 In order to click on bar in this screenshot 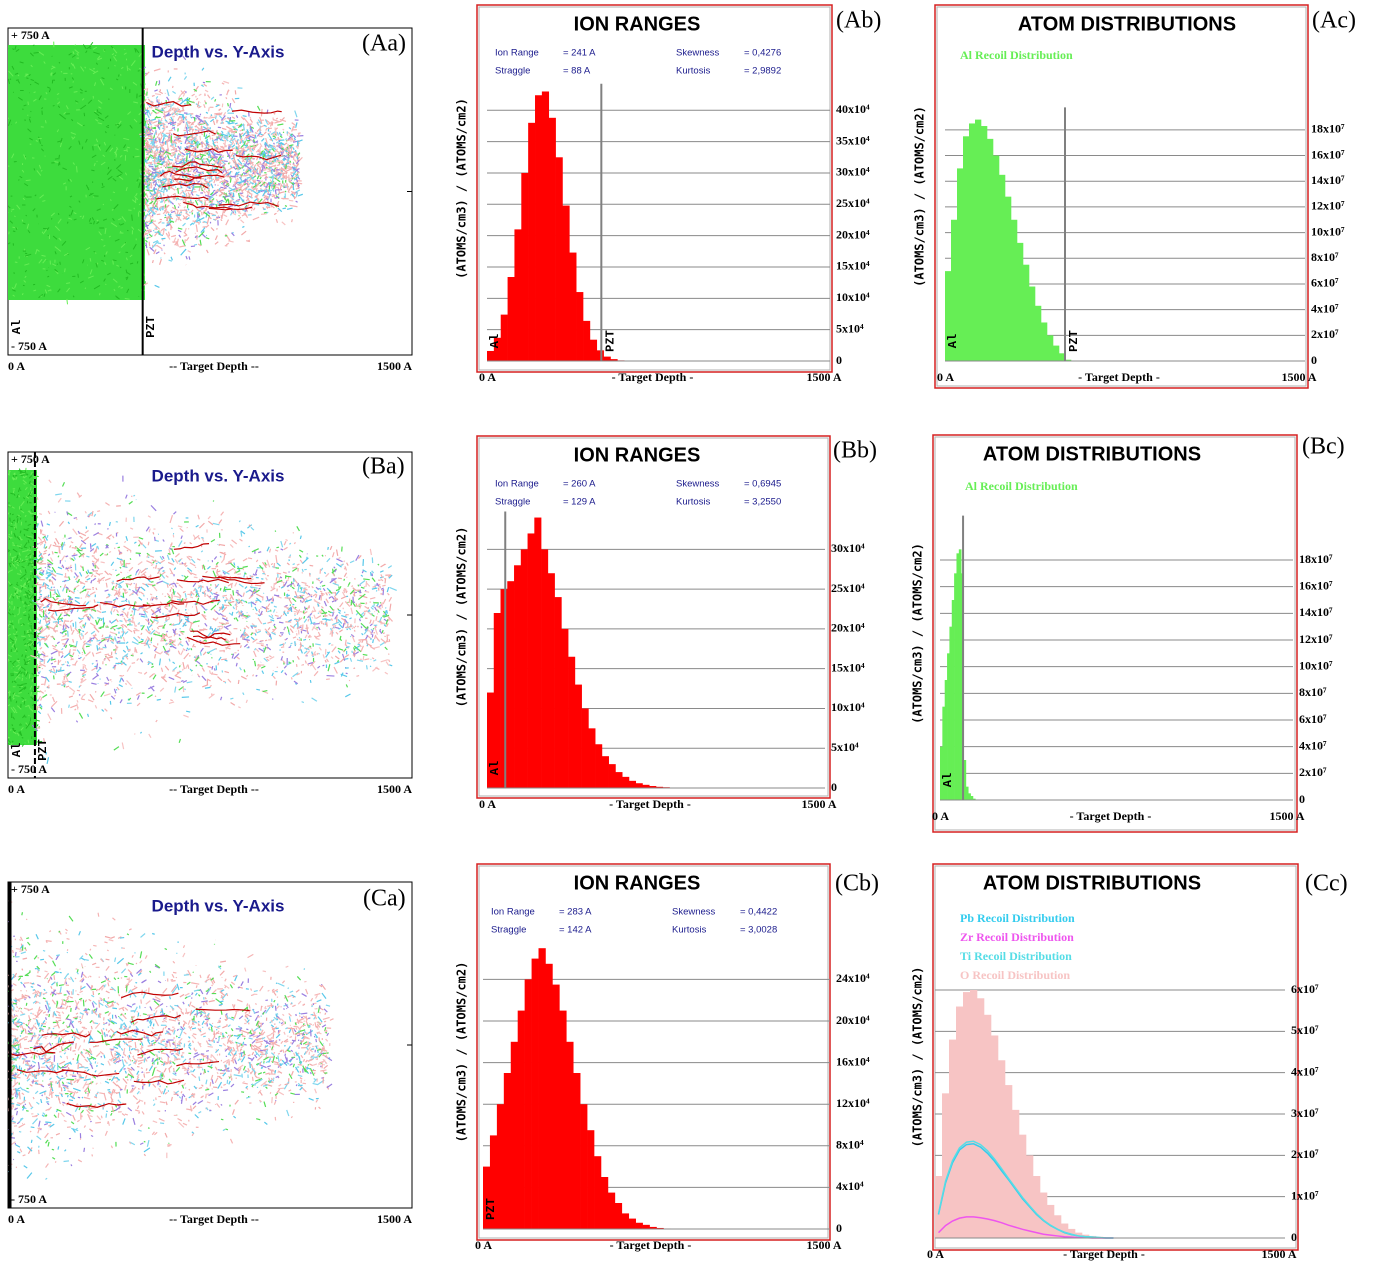, I will do `click(990, 249)`.